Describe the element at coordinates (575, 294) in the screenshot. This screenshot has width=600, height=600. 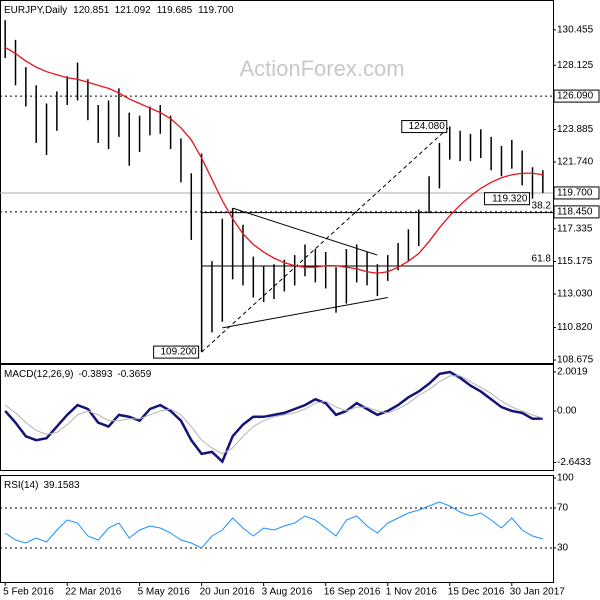
I see `y-tick-label: 113.030` at that location.